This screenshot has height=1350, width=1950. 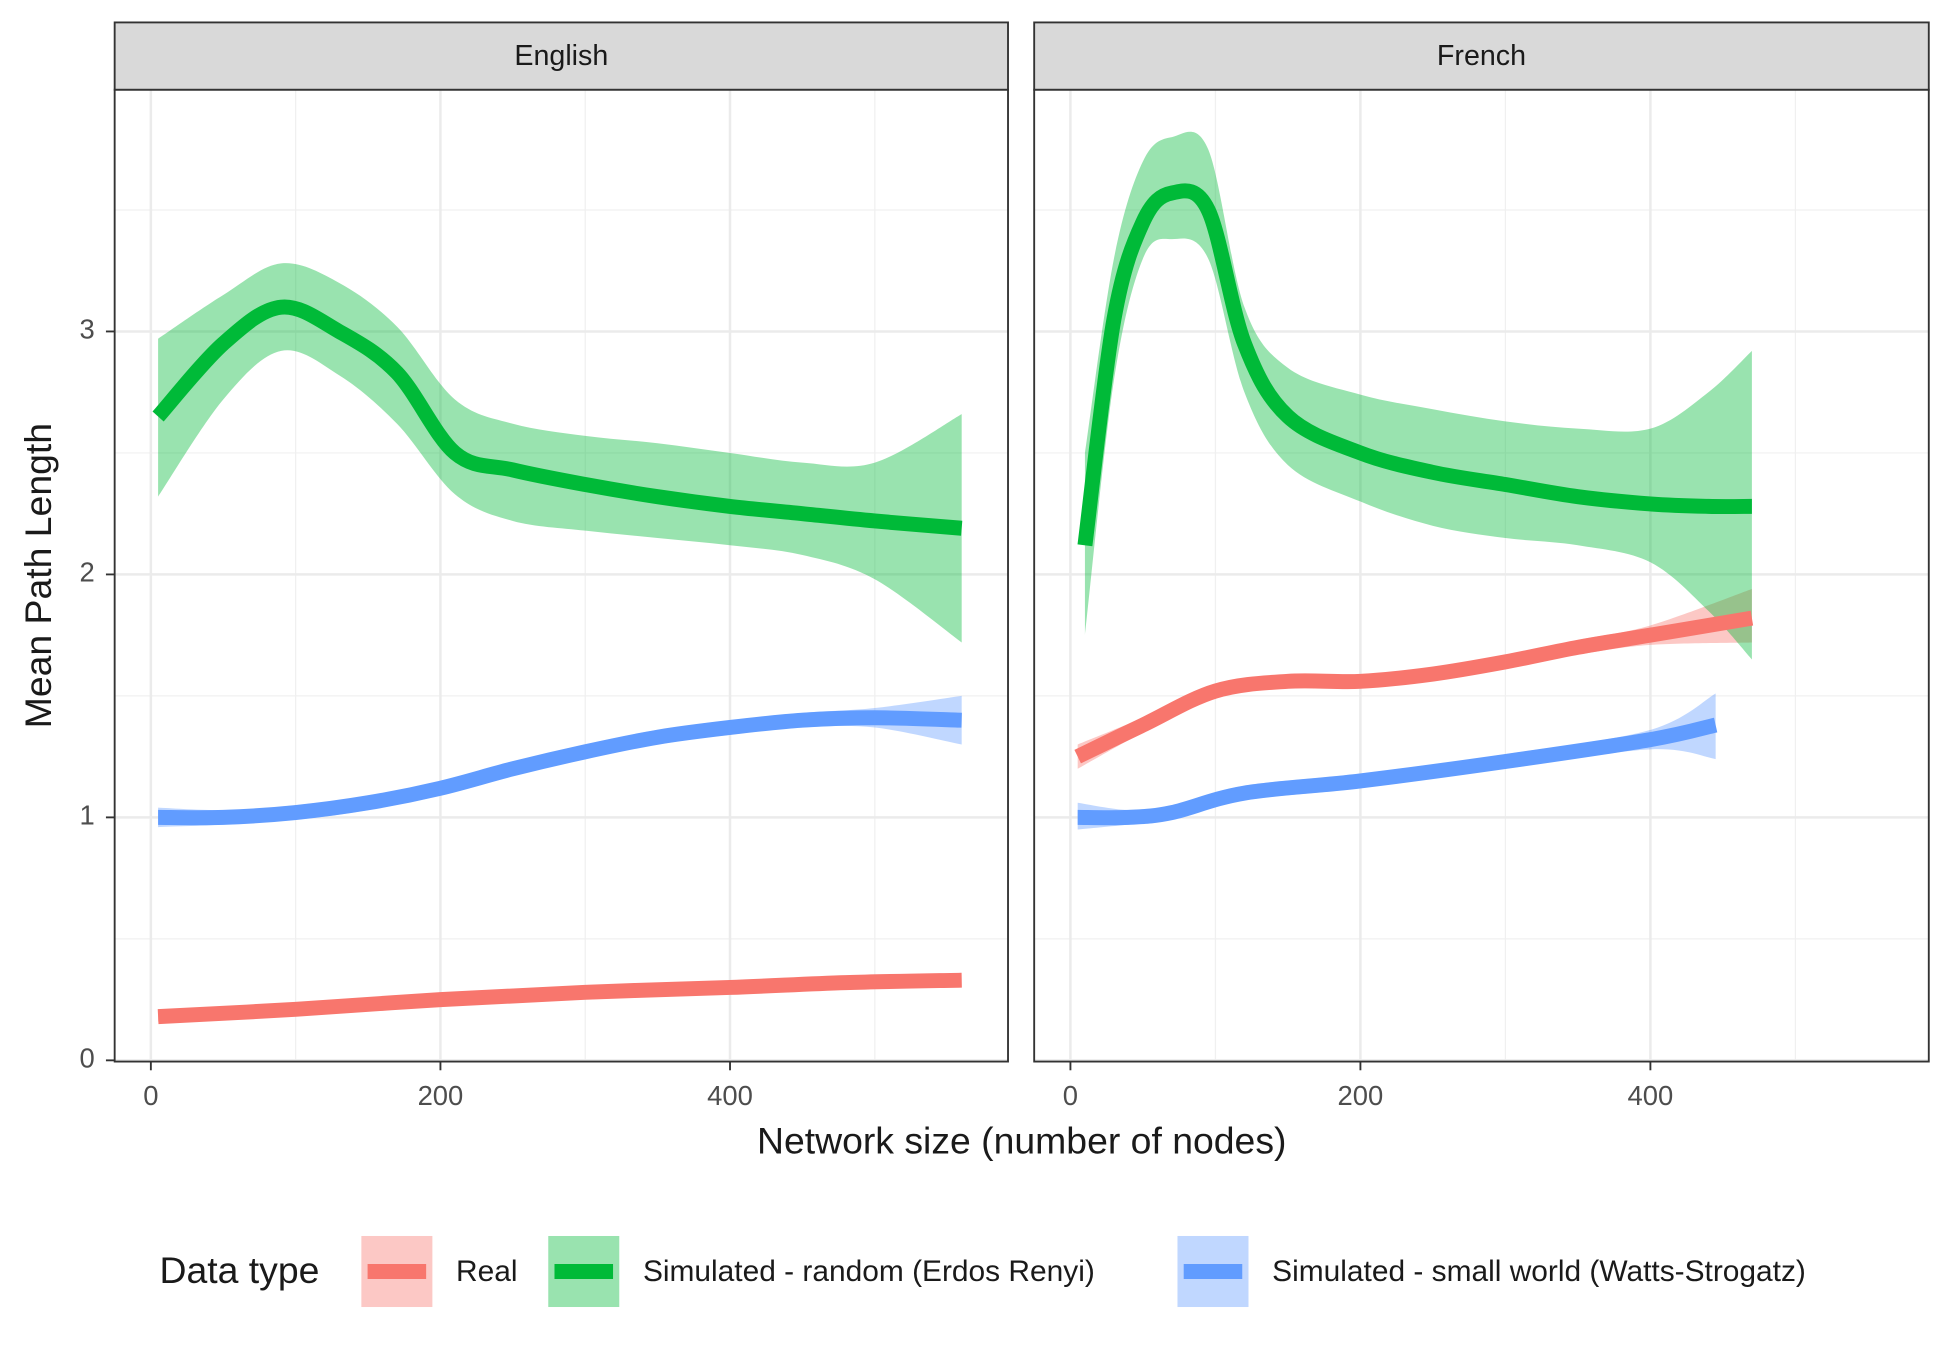 I want to click on y-tick-label: 3, so click(x=86, y=329).